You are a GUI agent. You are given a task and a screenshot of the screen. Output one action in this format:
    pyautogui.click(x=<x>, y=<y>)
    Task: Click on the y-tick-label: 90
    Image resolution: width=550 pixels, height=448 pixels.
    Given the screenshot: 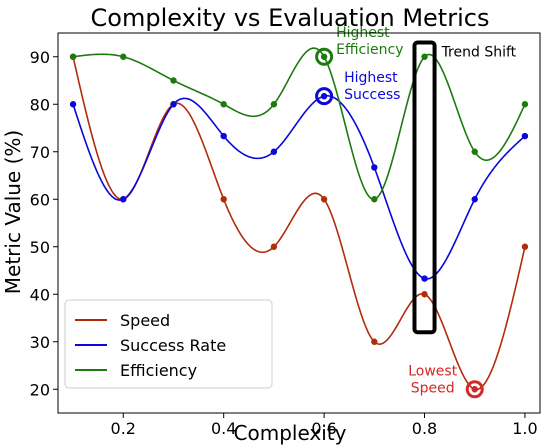 What is the action you would take?
    pyautogui.click(x=40, y=57)
    